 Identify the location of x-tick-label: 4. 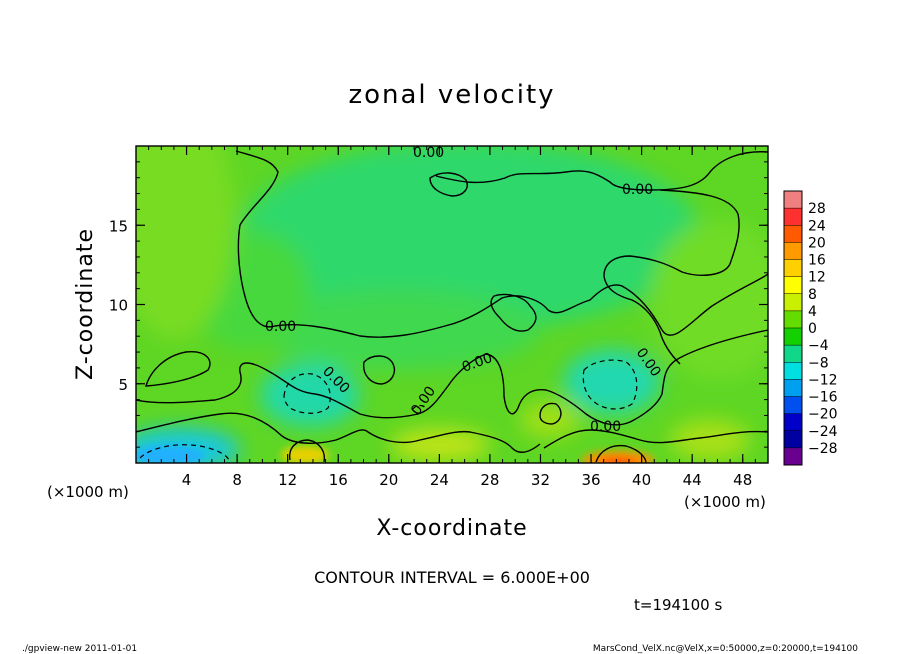
(187, 480).